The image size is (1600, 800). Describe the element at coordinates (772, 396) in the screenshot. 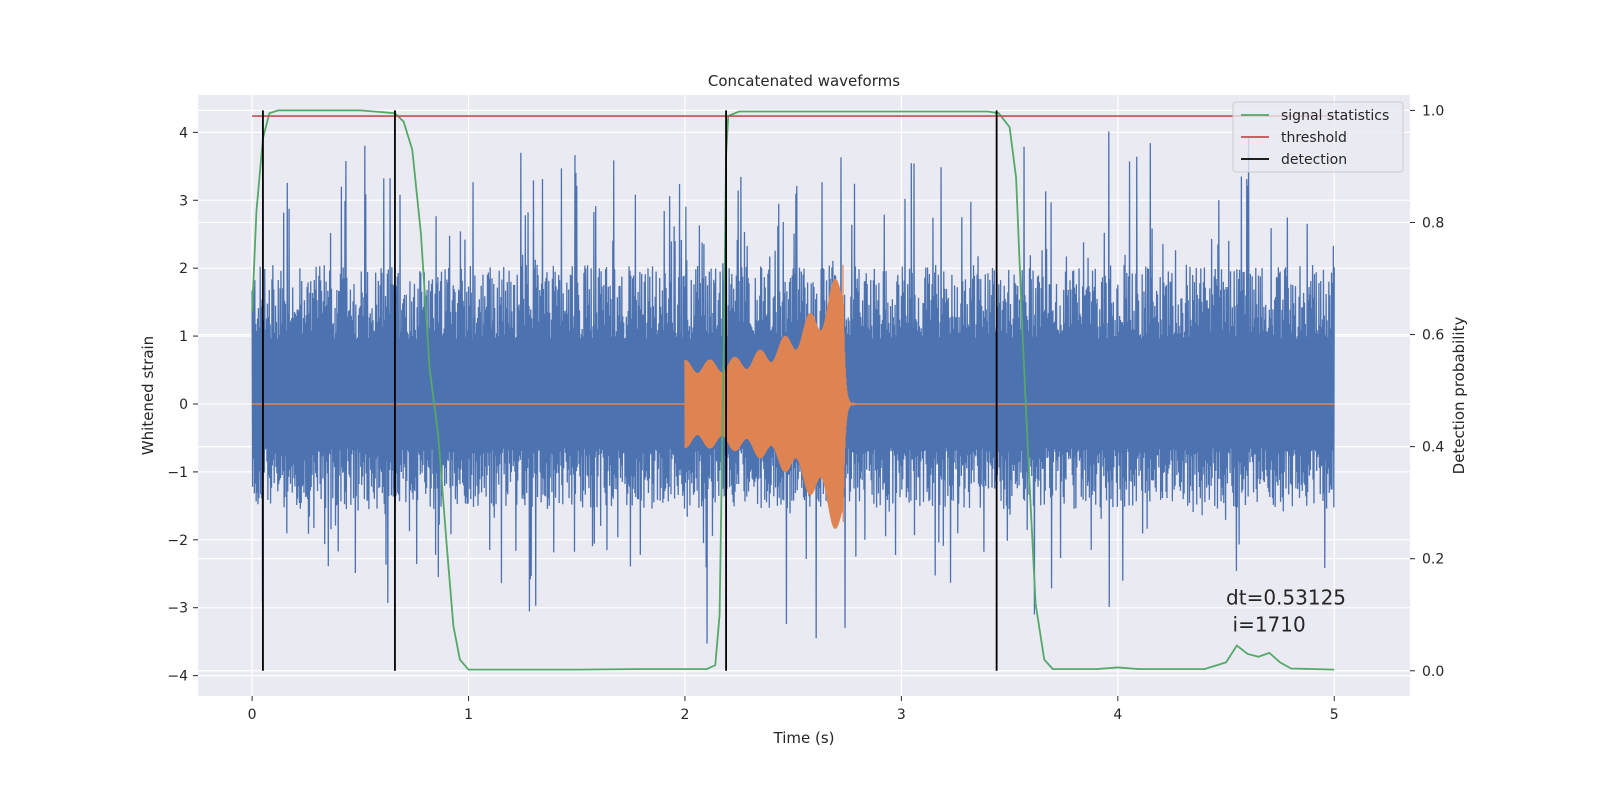

I see `chirp-series` at that location.